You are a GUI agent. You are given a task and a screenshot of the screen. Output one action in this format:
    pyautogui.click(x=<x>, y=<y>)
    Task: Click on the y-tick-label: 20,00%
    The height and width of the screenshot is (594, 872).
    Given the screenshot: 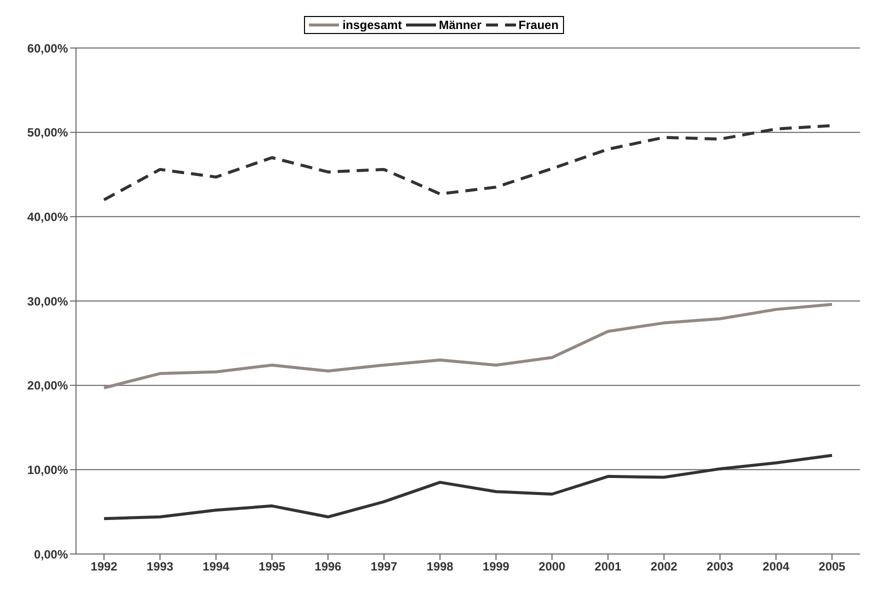 What is the action you would take?
    pyautogui.click(x=47, y=385)
    